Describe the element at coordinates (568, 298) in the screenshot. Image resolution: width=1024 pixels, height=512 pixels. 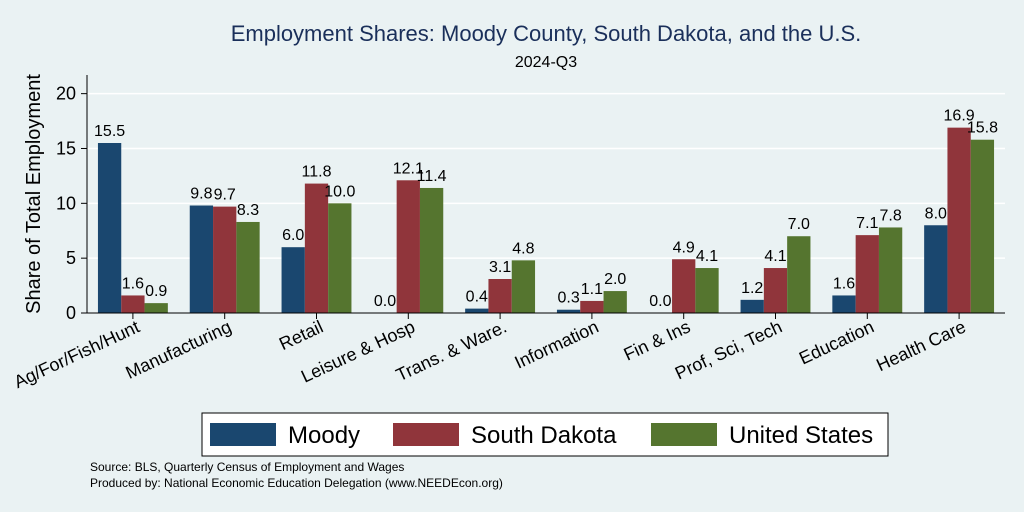
I see `data-label: 0.3` at that location.